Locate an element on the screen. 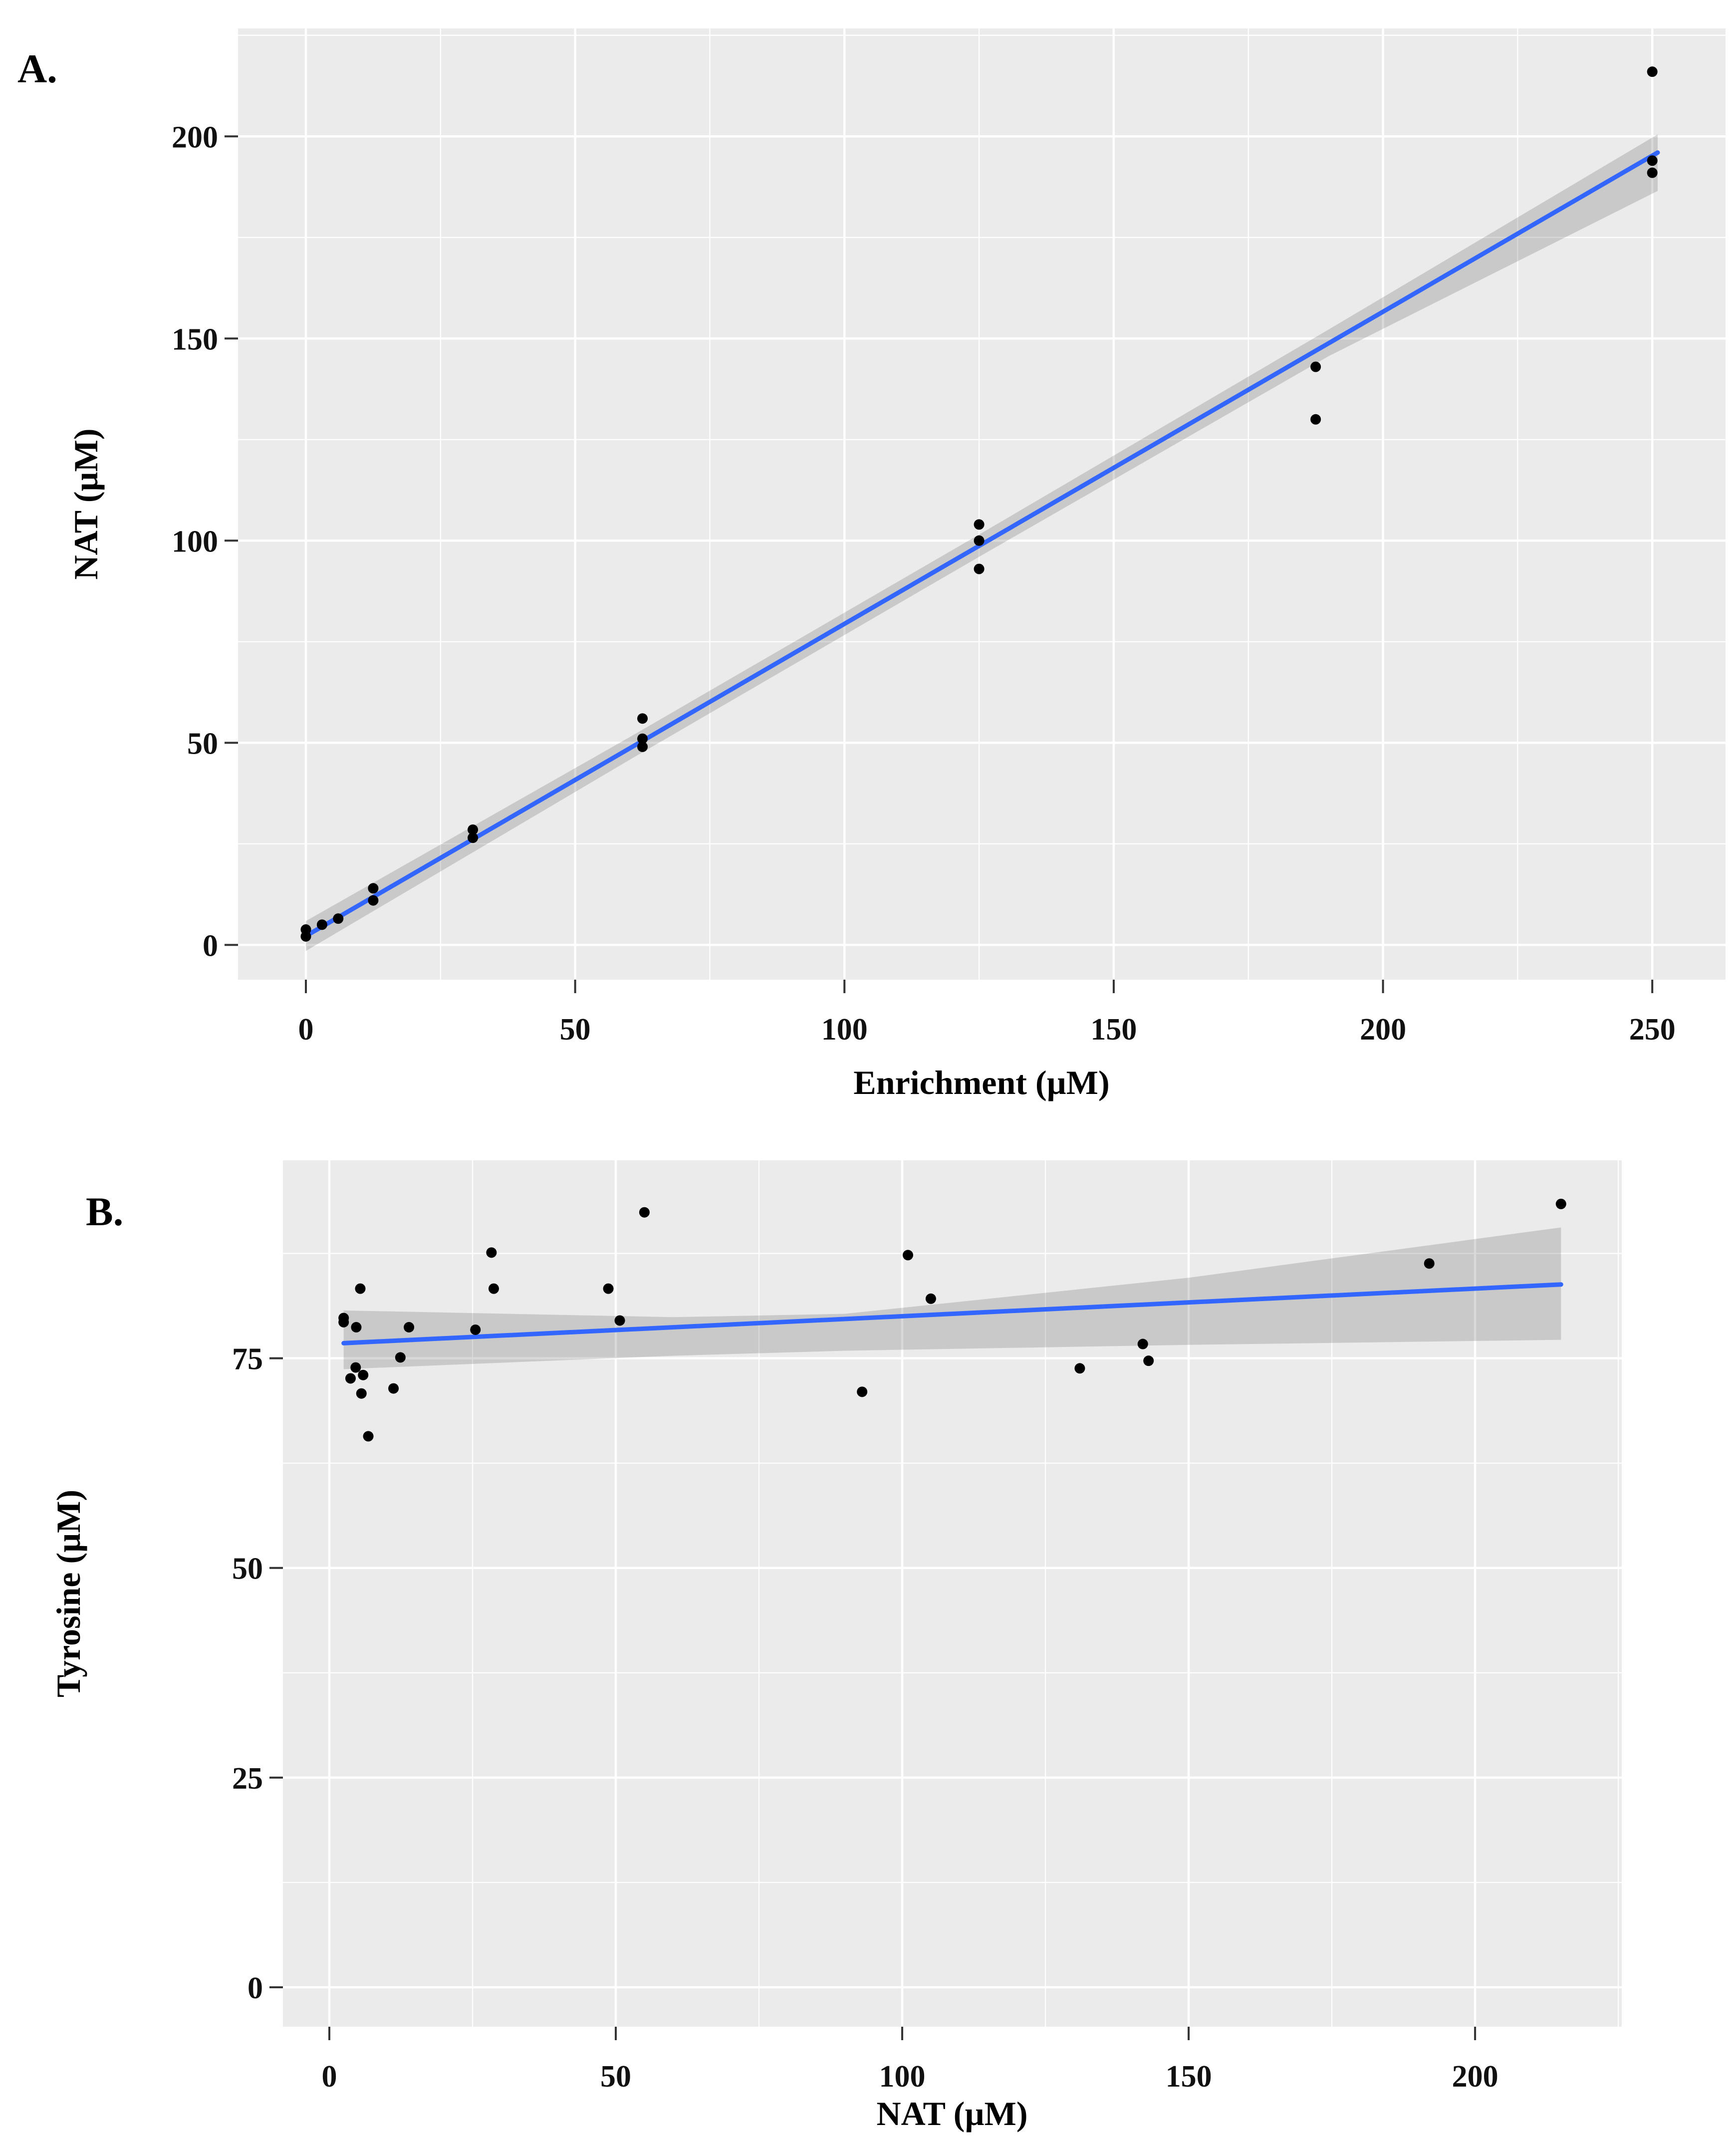 The height and width of the screenshot is (2136, 1736). y-tick-label: 75 is located at coordinates (247, 1359).